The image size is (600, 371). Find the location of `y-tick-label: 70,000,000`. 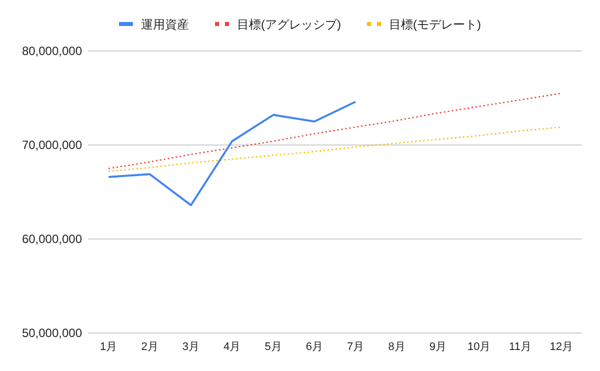

y-tick-label: 70,000,000 is located at coordinates (52, 145).